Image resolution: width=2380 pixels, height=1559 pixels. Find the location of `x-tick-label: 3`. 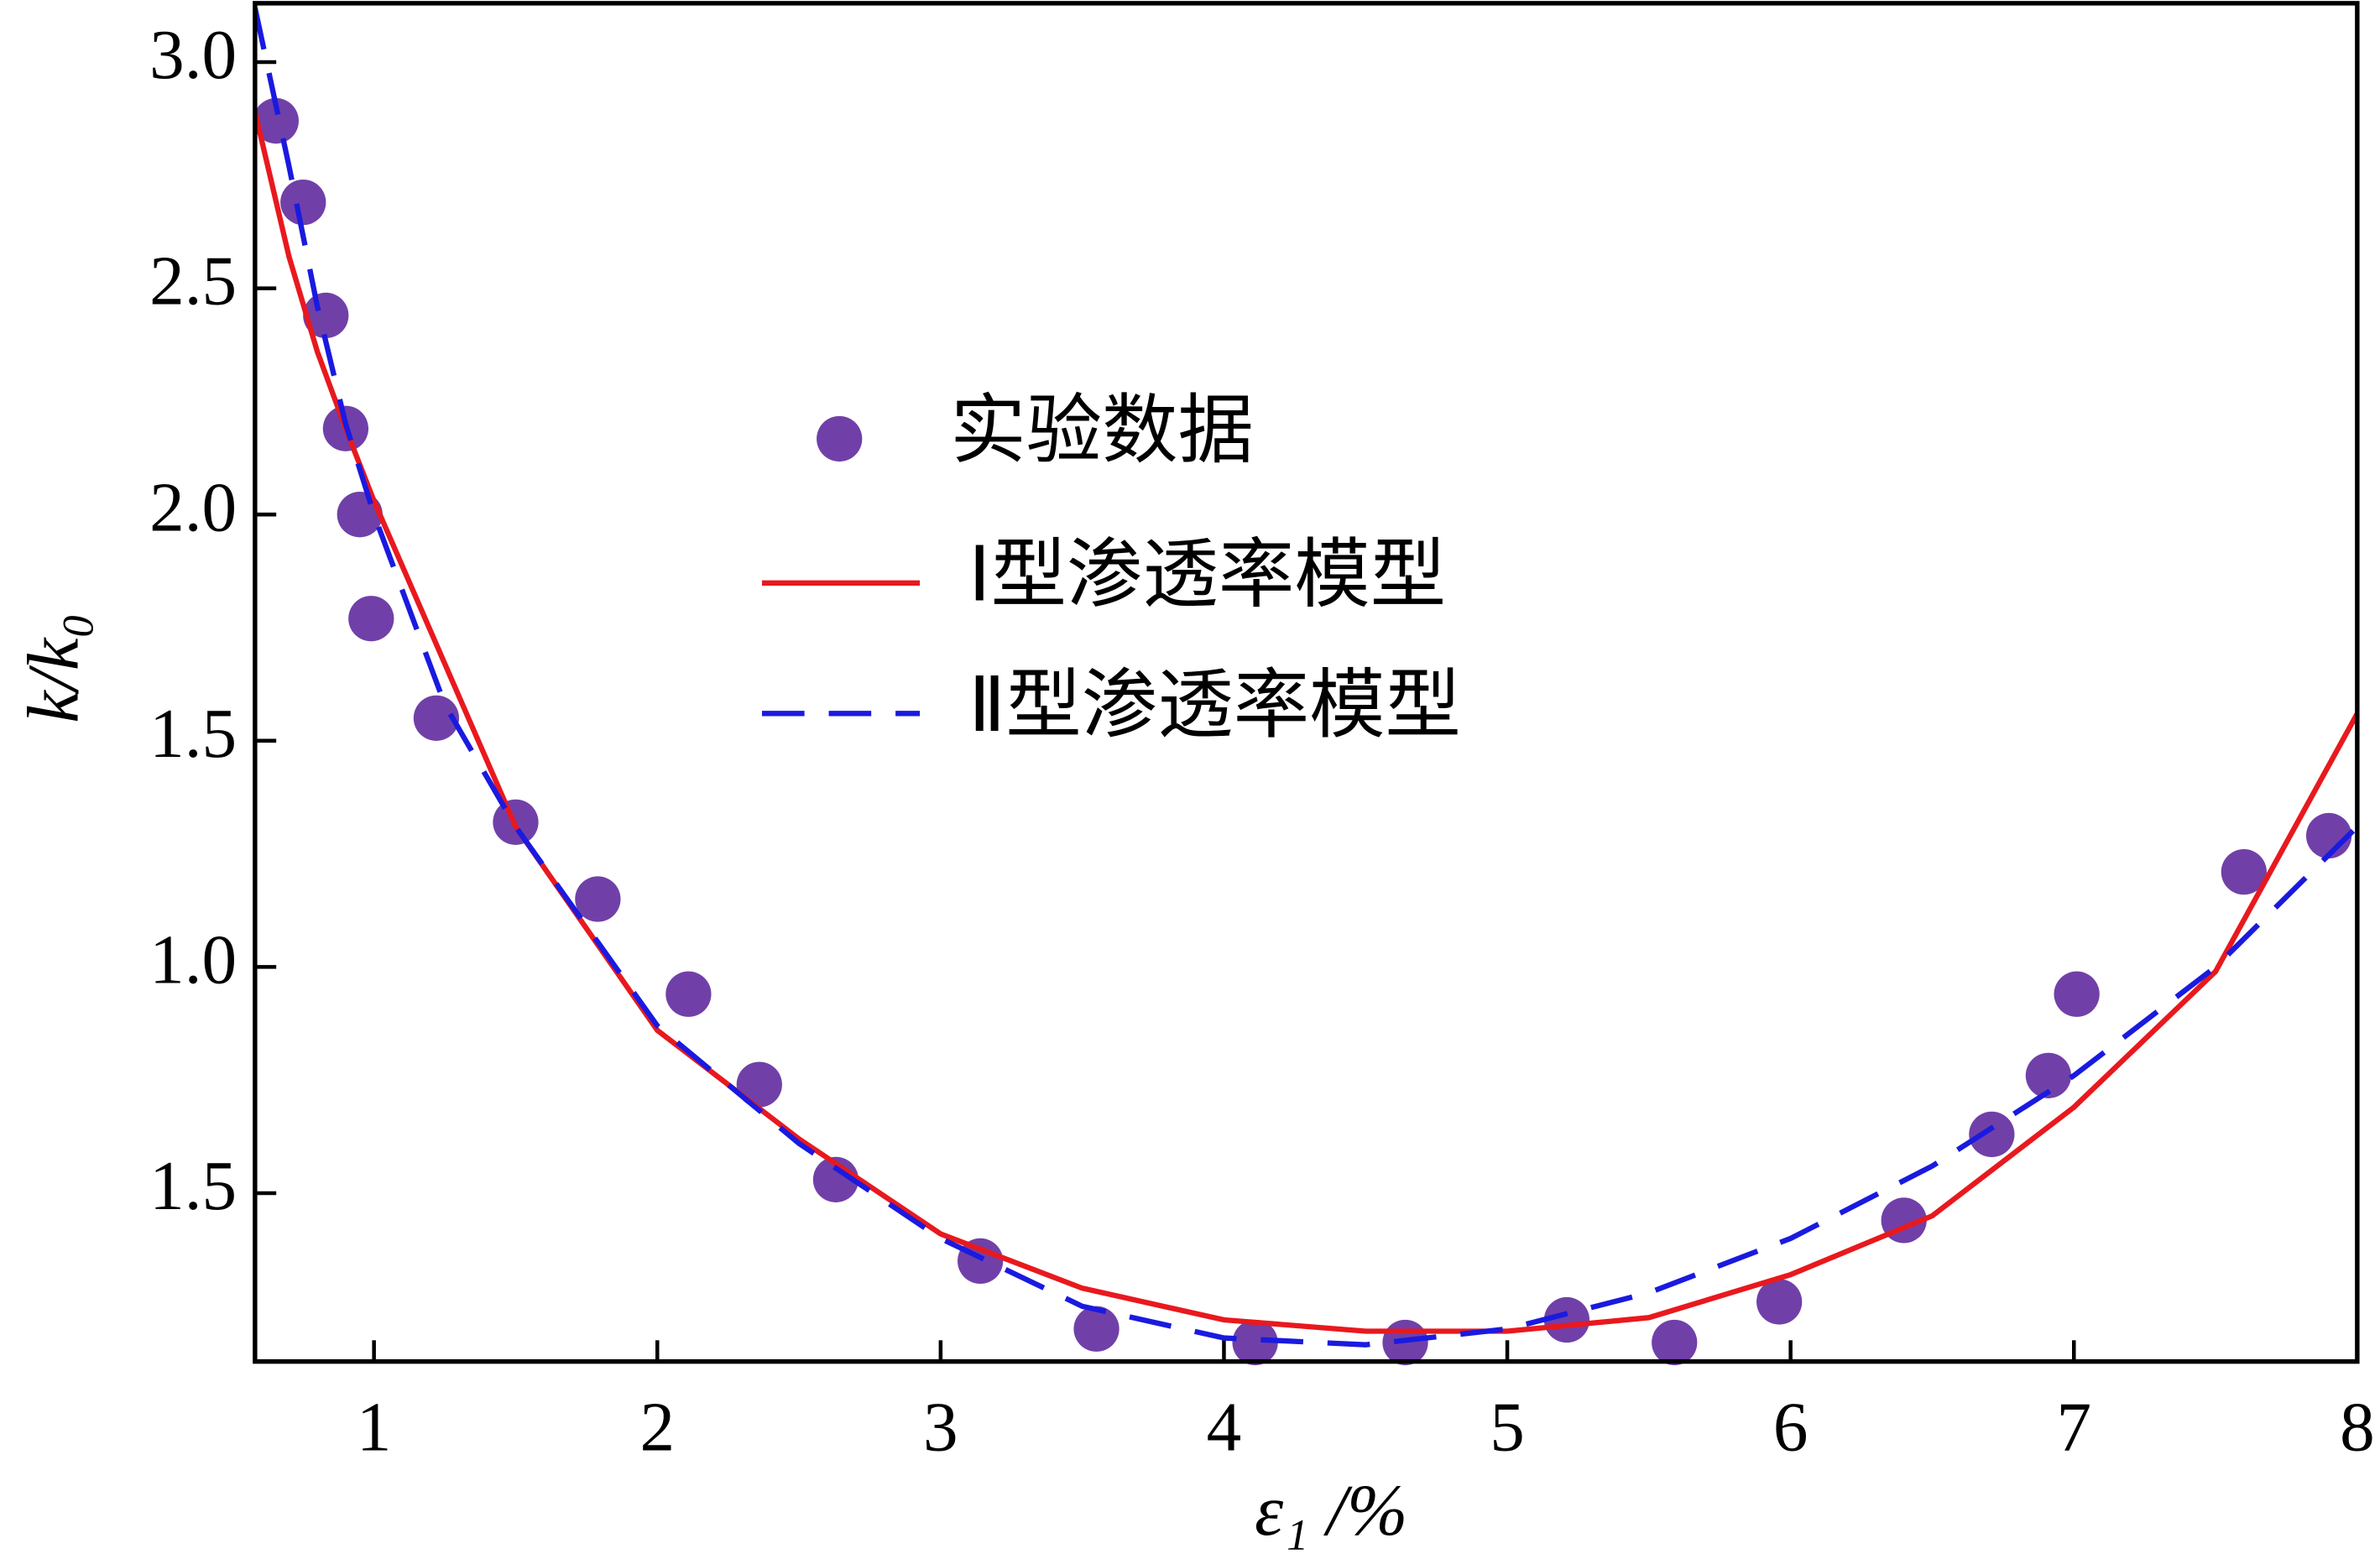

x-tick-label: 3 is located at coordinates (941, 1427).